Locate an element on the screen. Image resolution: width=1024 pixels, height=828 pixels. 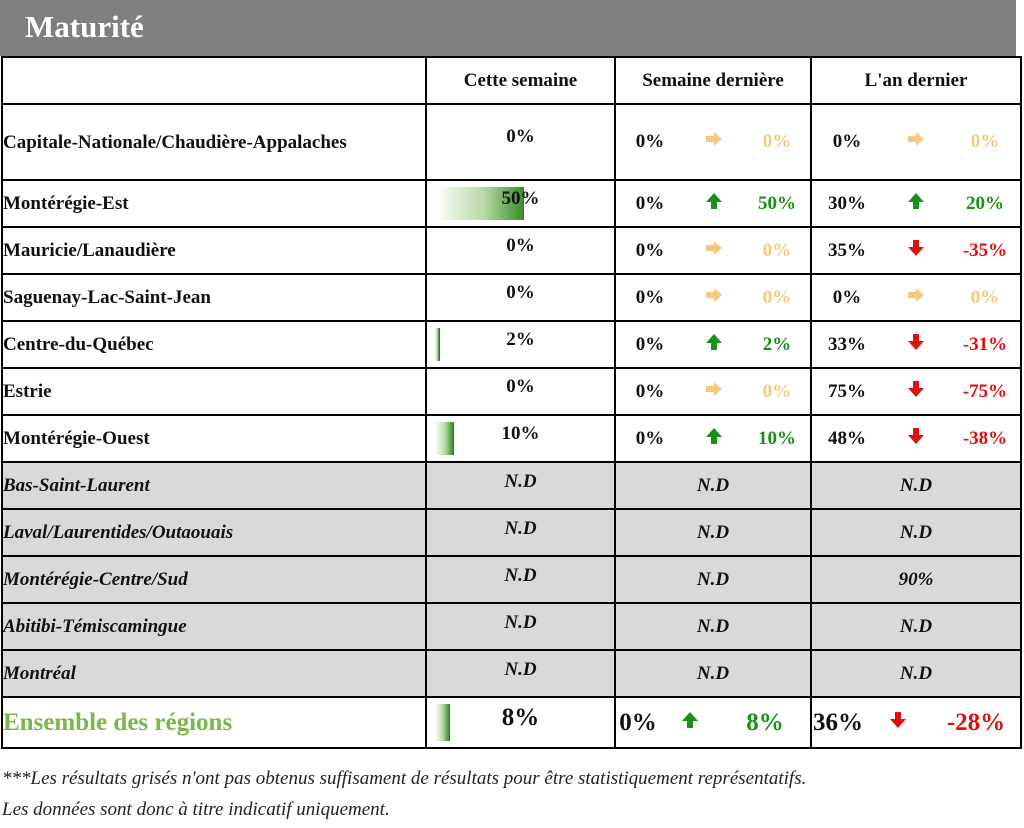
last-year-cell: 33% -31% is located at coordinates (916, 344).